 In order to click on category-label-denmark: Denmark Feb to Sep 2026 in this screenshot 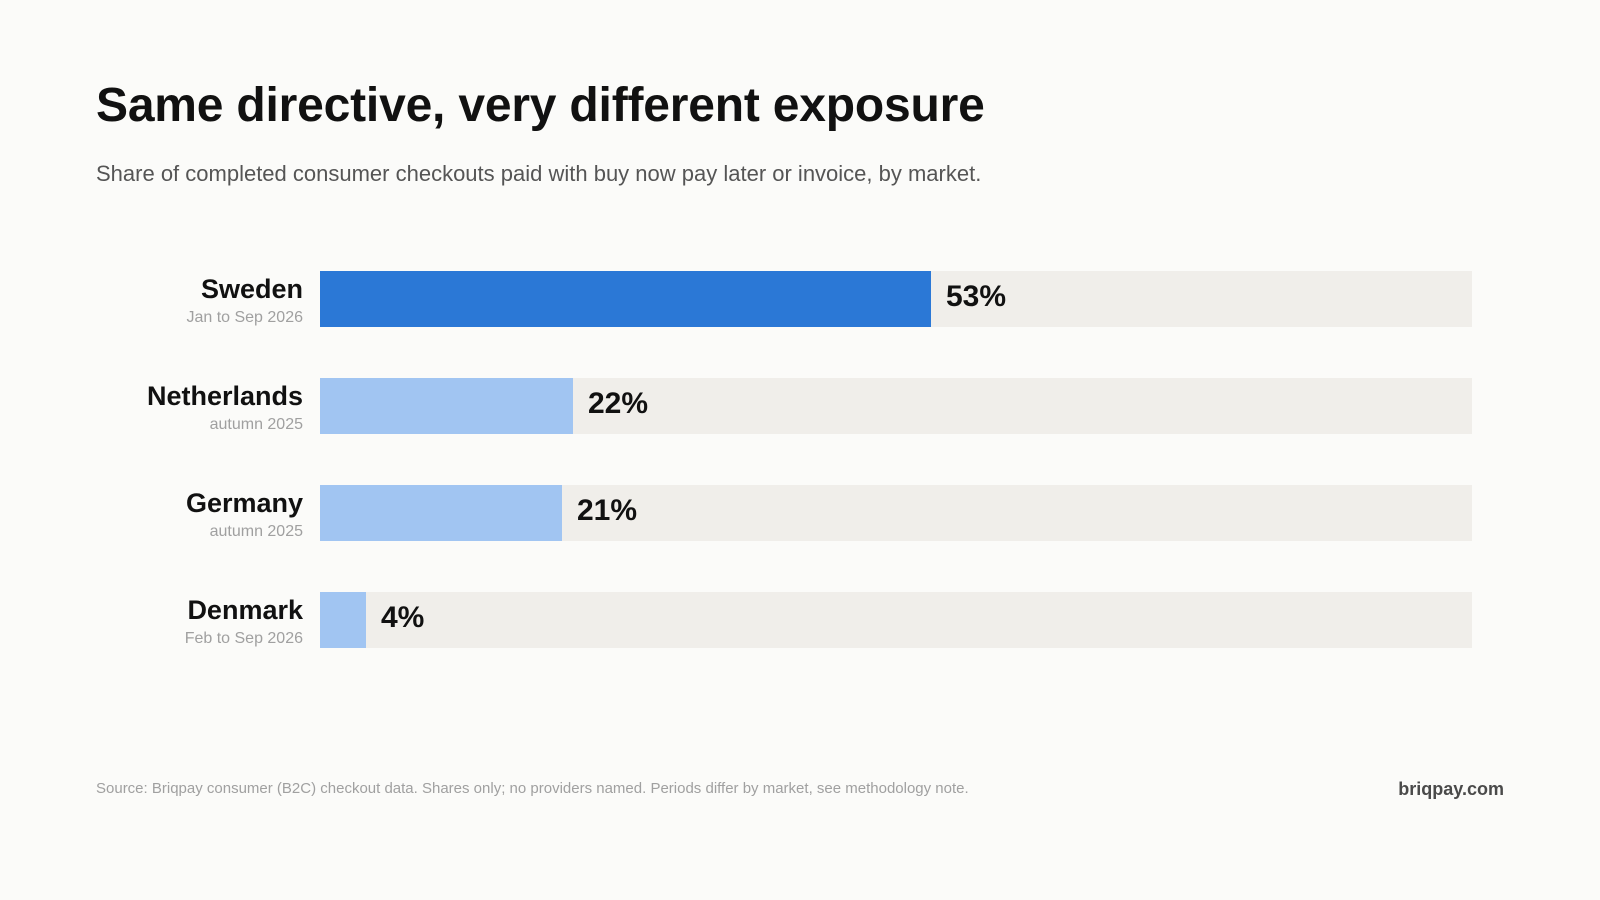, I will do `click(244, 622)`.